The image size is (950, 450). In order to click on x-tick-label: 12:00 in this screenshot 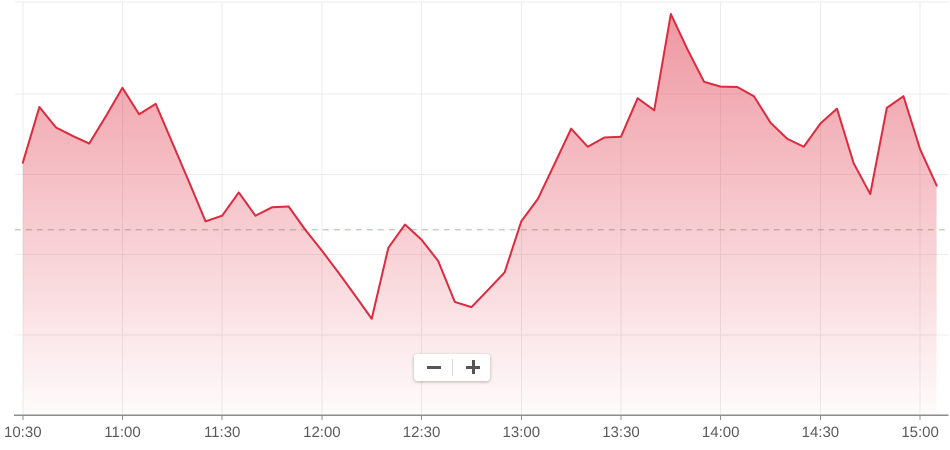, I will do `click(322, 433)`.